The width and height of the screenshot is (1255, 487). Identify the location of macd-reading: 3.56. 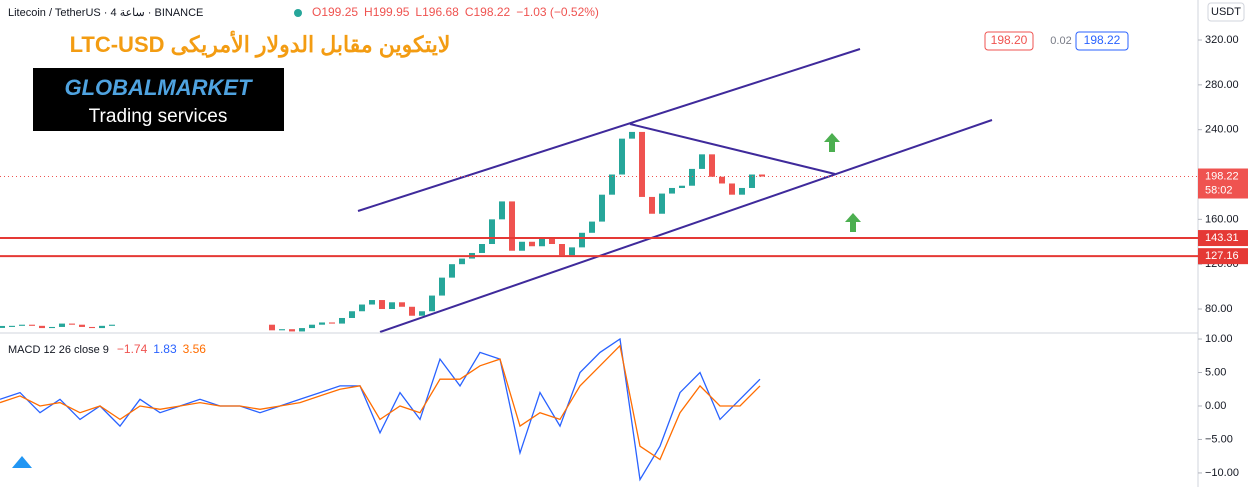
(195, 349).